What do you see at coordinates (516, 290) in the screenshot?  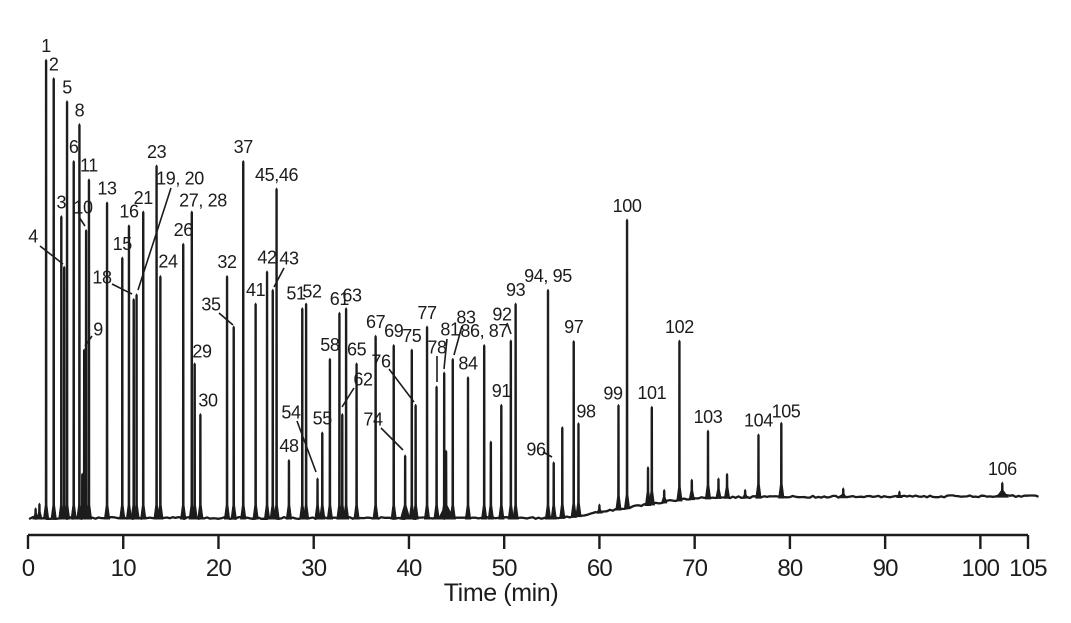 I see `peak-label-93: 93` at bounding box center [516, 290].